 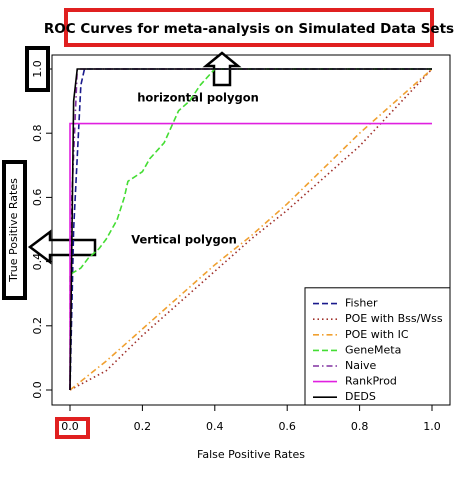 I want to click on x-tick-label: 0.6, so click(x=287, y=426).